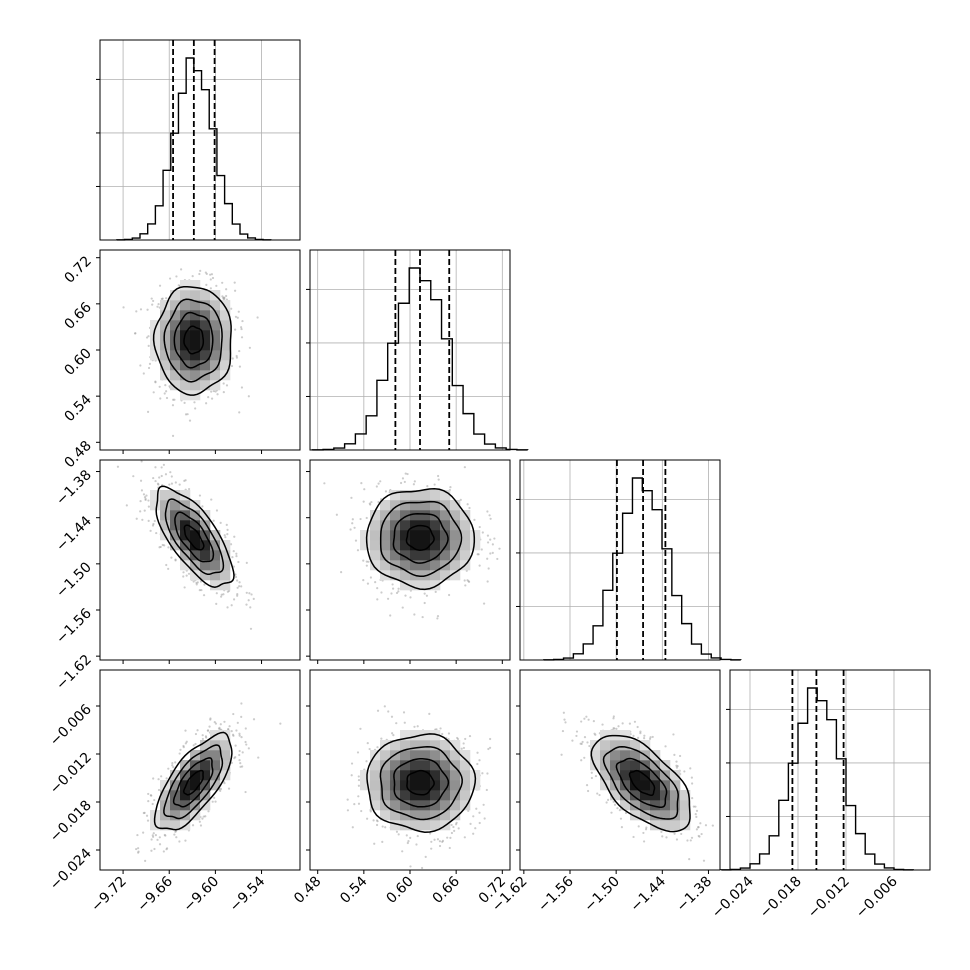 The image size is (970, 970). Describe the element at coordinates (353, 889) in the screenshot. I see `x-tick-label: 0.54` at that location.